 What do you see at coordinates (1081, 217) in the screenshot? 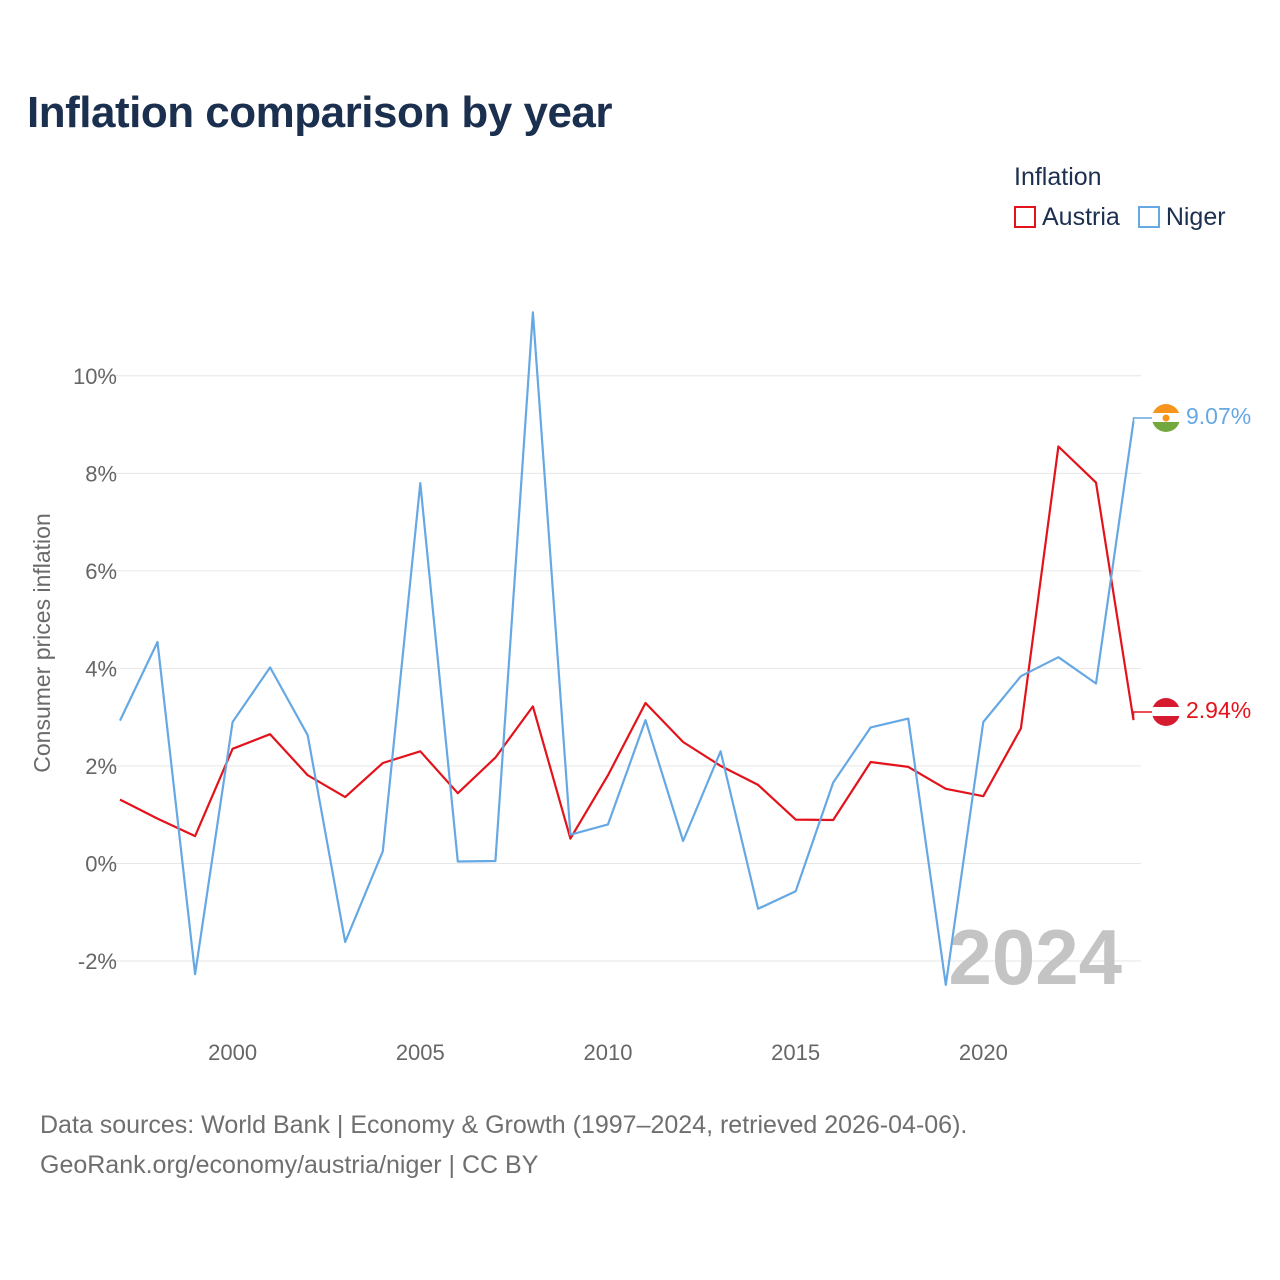
I see `legend-label-austria: Austria` at bounding box center [1081, 217].